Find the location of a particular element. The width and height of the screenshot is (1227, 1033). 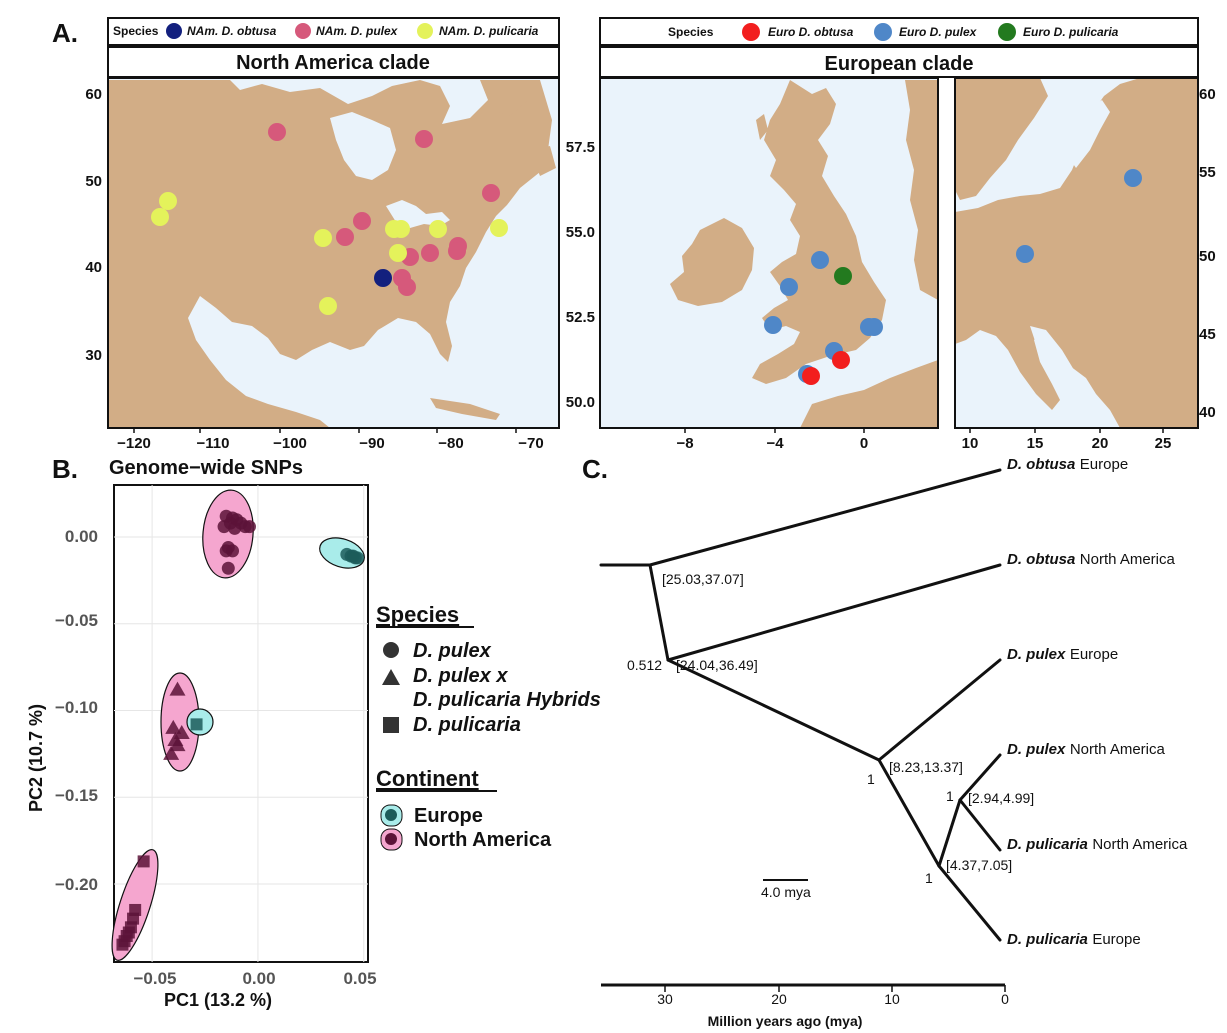

tip-label-pulex-na: D. pulex North America is located at coordinates (1086, 749).